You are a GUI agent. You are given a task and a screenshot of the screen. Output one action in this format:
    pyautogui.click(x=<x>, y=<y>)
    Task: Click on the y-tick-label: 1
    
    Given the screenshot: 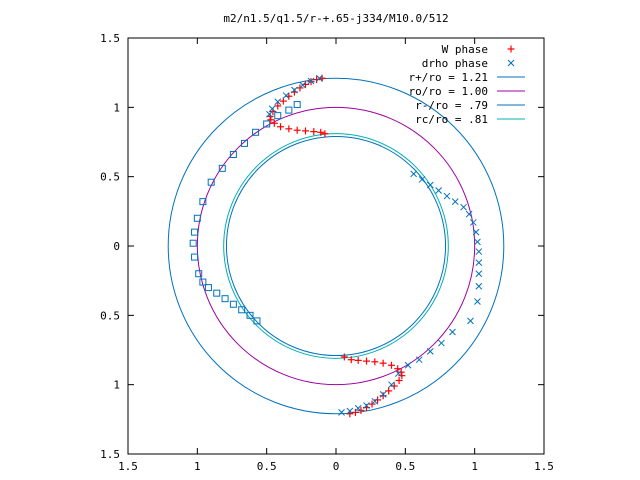 What is the action you would take?
    pyautogui.click(x=116, y=107)
    